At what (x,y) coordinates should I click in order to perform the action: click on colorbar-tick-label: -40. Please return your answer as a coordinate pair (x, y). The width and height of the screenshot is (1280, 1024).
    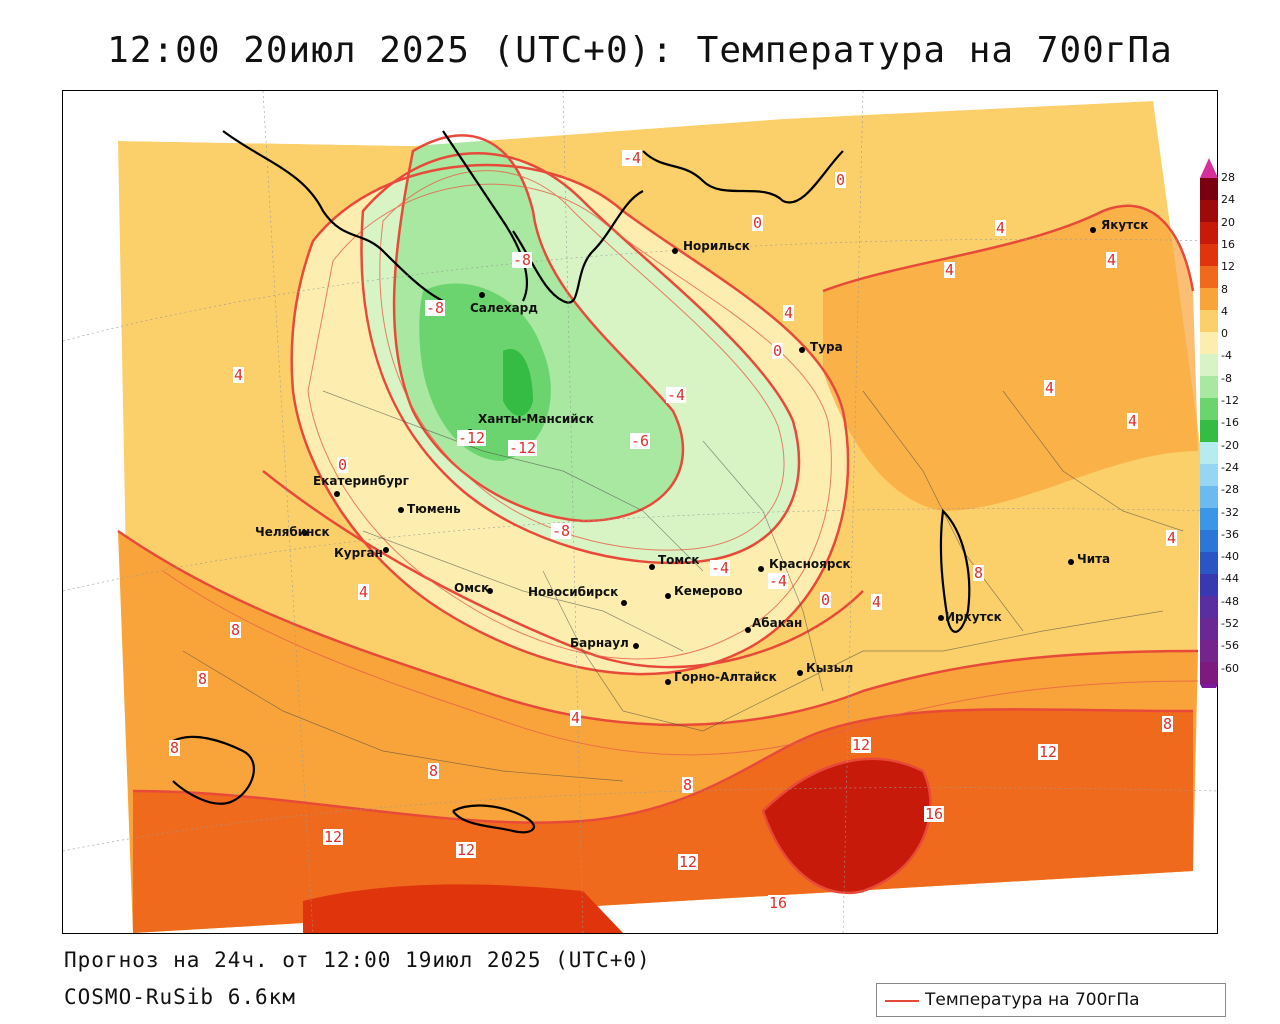
    Looking at the image, I should click on (1230, 557).